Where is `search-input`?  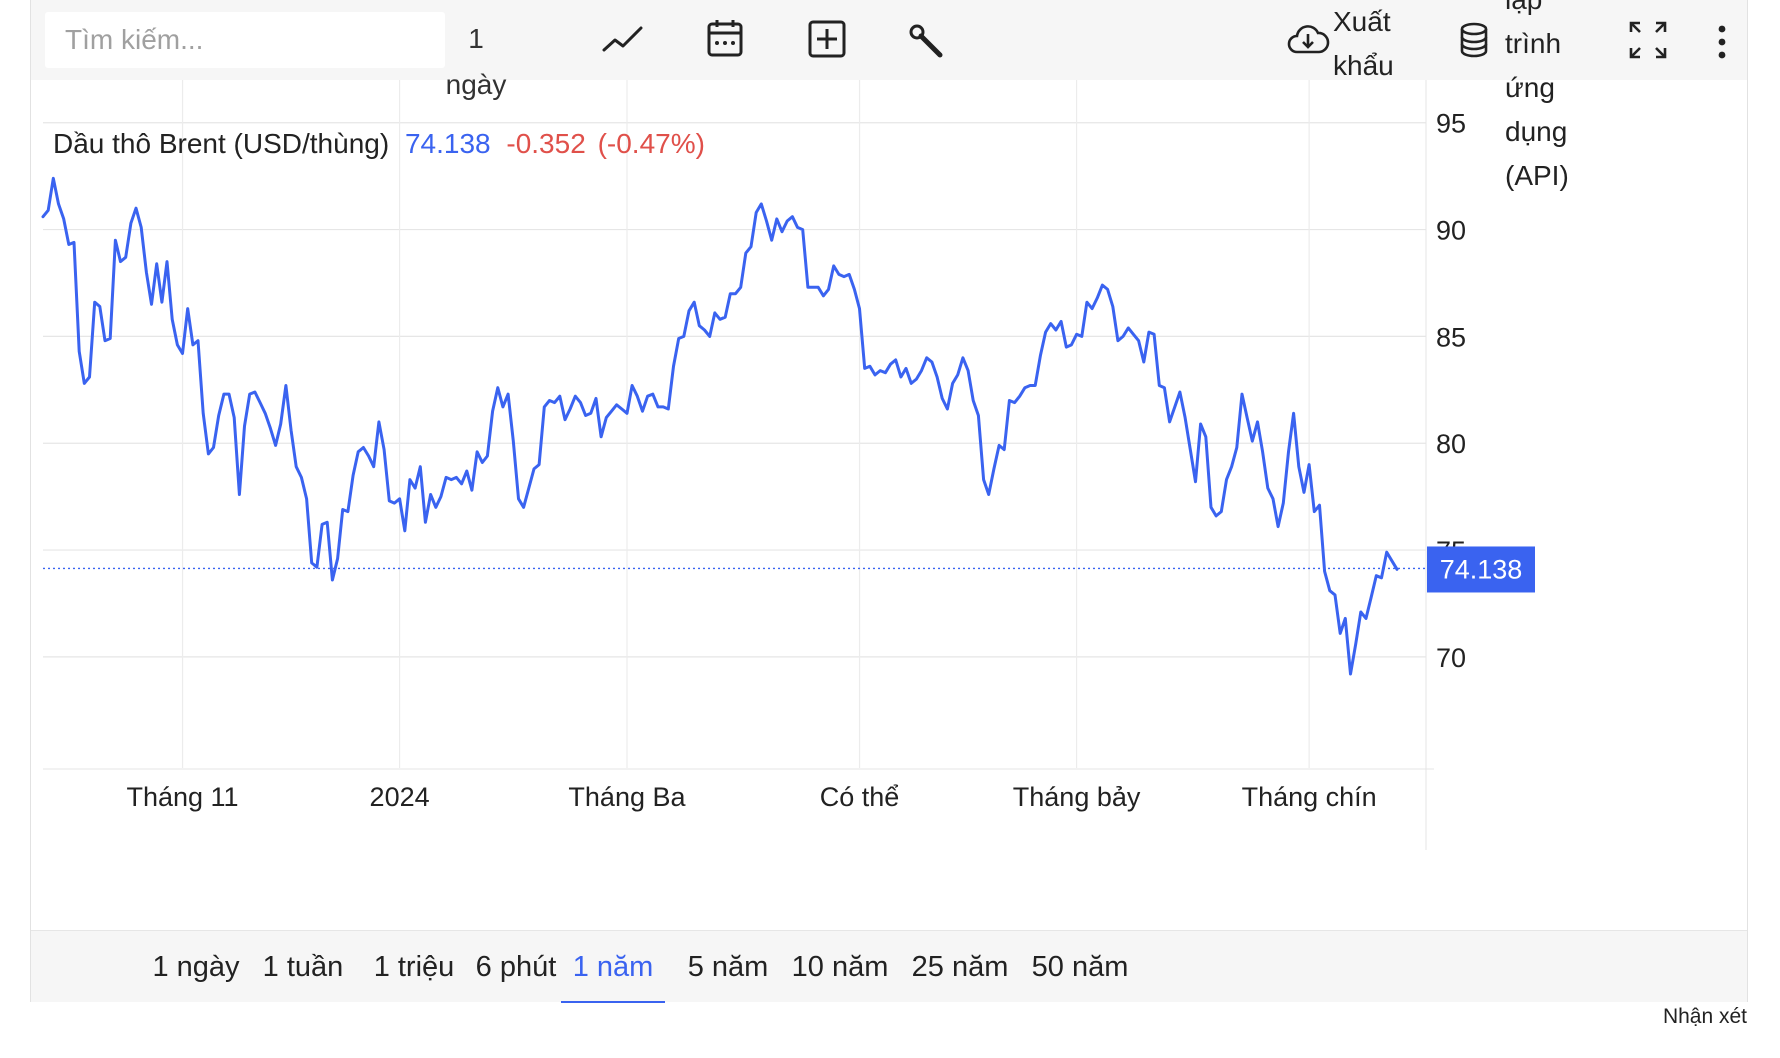 search-input is located at coordinates (245, 40).